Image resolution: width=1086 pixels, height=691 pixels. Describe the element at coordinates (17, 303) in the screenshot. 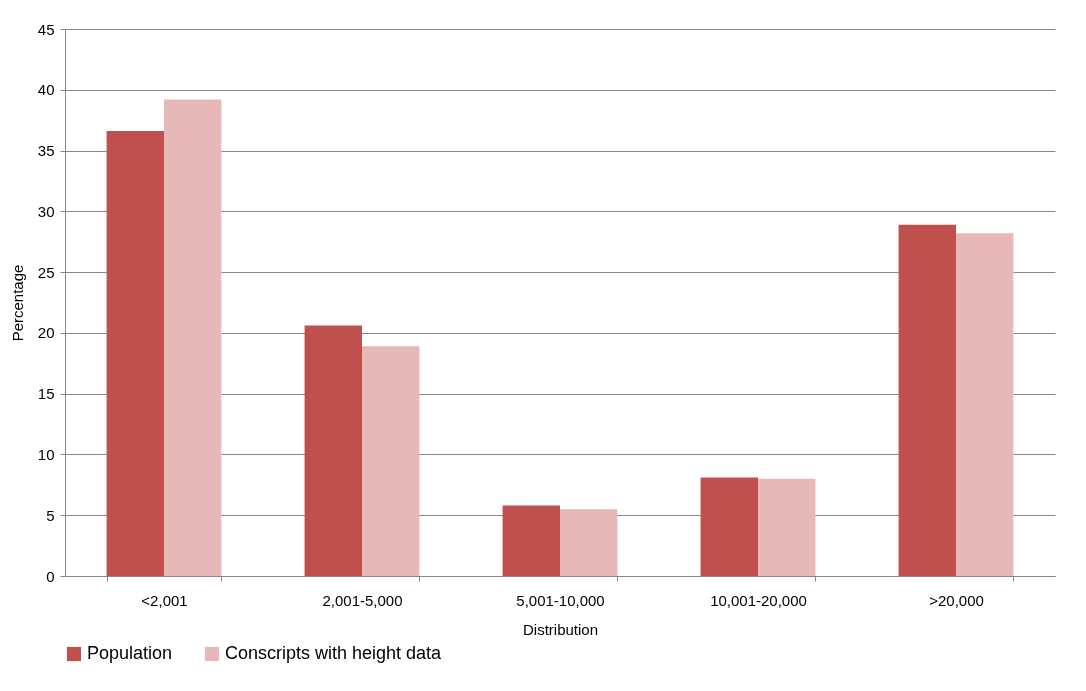

I see `y-axis-title: Percentage` at that location.